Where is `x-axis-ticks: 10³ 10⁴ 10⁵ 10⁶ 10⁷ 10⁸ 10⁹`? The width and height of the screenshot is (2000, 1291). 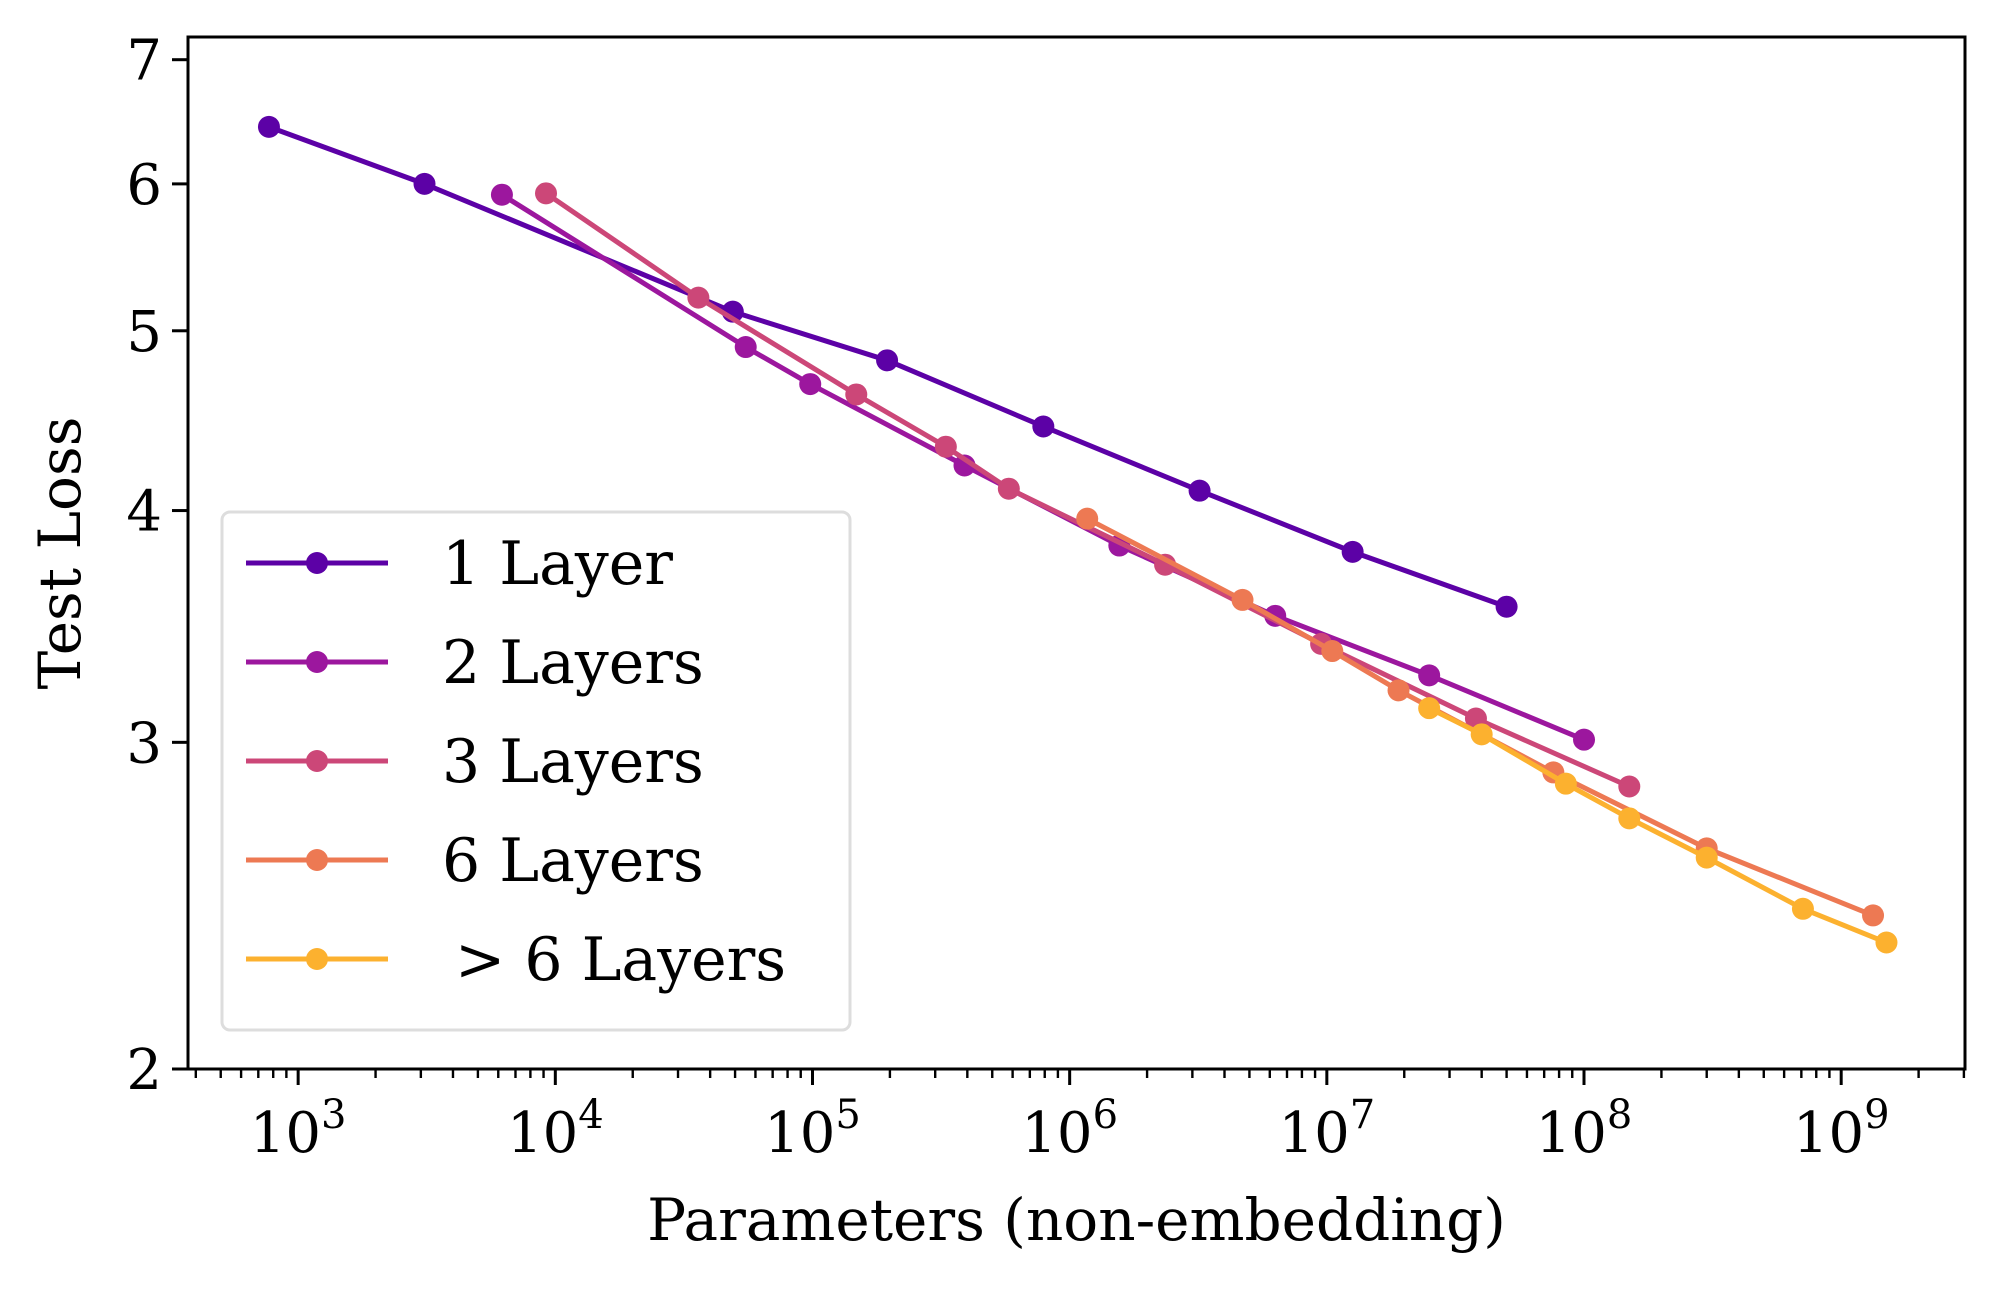
x-axis-ticks: 10³ 10⁴ 10⁵ 10⁶ 10⁷ 10⁸ 10⁹ is located at coordinates (1080, 1117).